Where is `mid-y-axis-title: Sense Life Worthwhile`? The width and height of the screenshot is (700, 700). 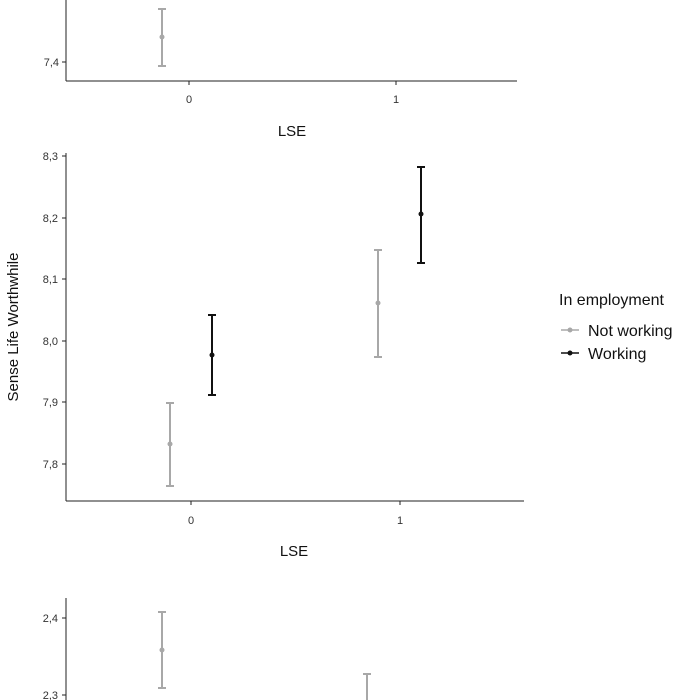 mid-y-axis-title: Sense Life Worthwhile is located at coordinates (13, 327).